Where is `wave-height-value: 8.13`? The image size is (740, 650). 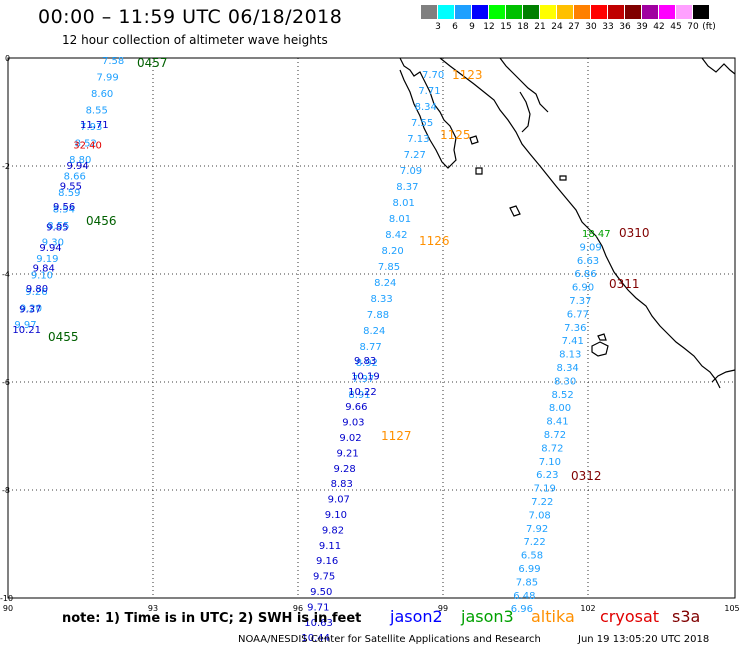
wave-height-value: 8.13 is located at coordinates (570, 355).